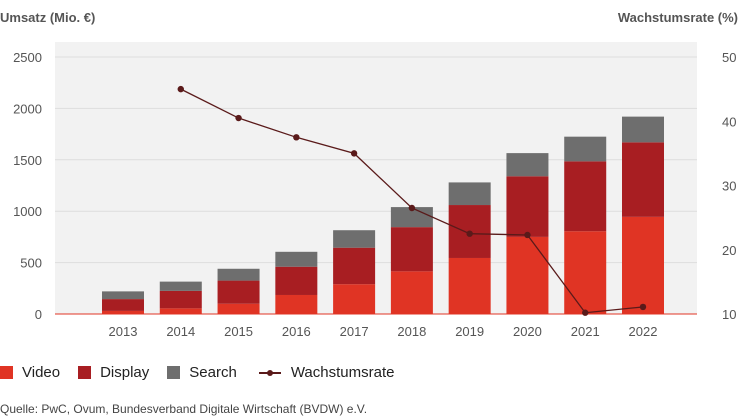 This screenshot has width=752, height=418. I want to click on legend-label-video: Video, so click(41, 372).